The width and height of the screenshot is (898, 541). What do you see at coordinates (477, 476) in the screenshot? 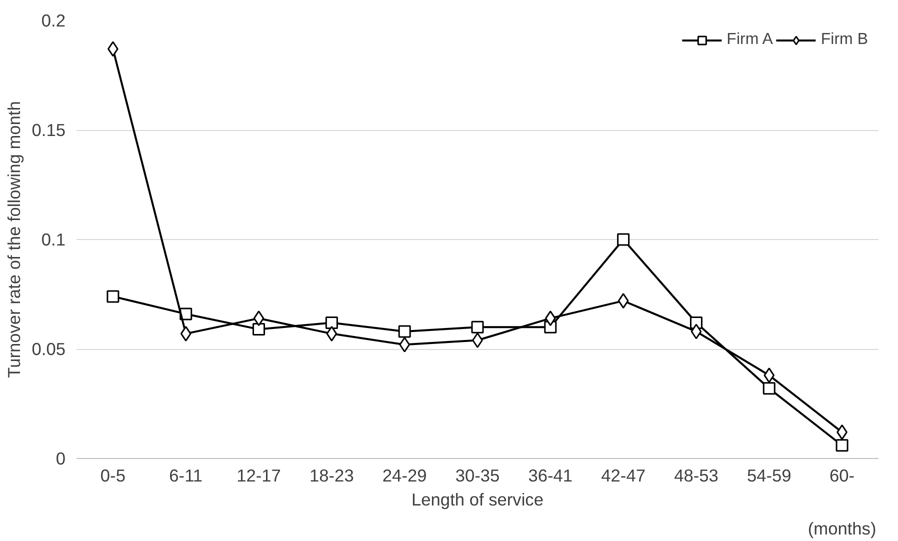
I see `x-tick-label: 30-35` at bounding box center [477, 476].